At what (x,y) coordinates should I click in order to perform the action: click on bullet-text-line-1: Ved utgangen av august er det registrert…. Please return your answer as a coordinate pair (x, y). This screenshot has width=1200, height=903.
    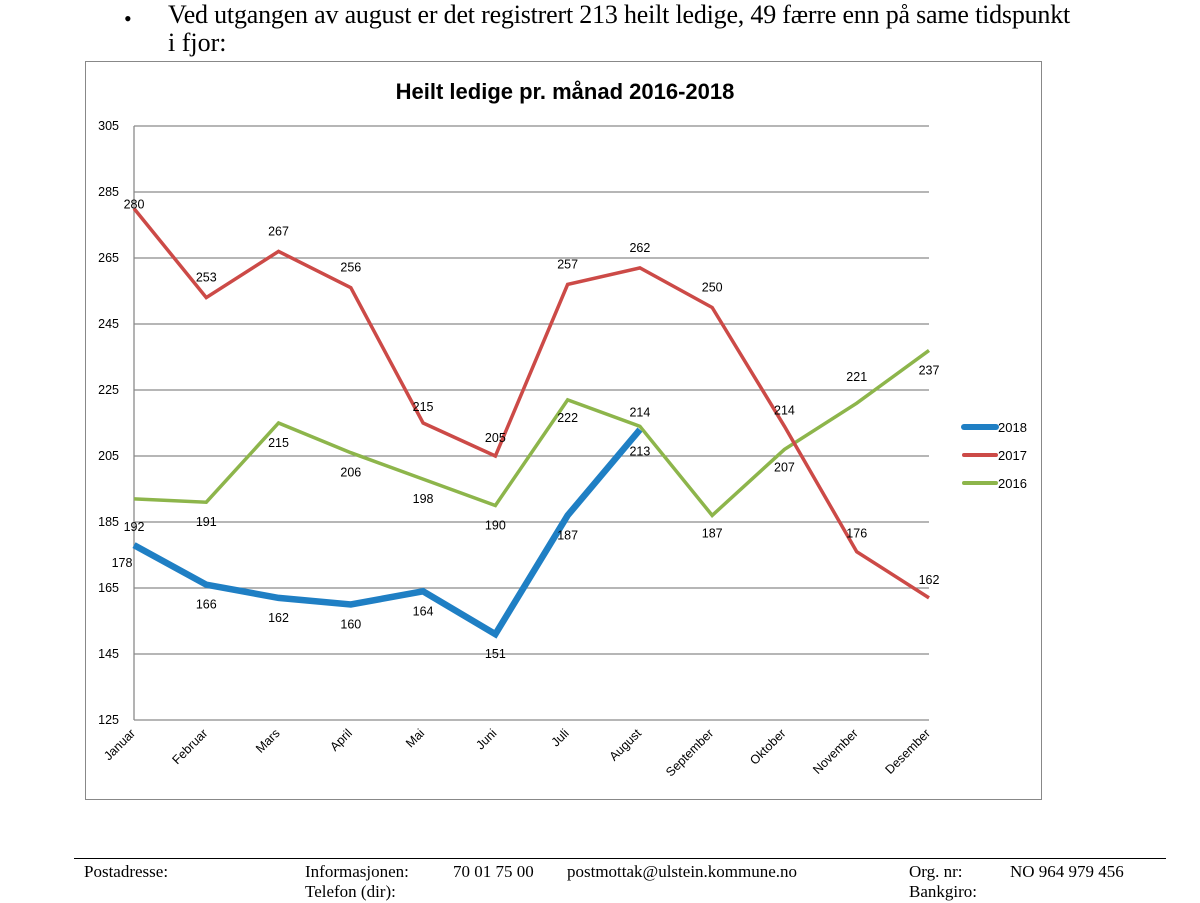
    Looking at the image, I should click on (619, 14).